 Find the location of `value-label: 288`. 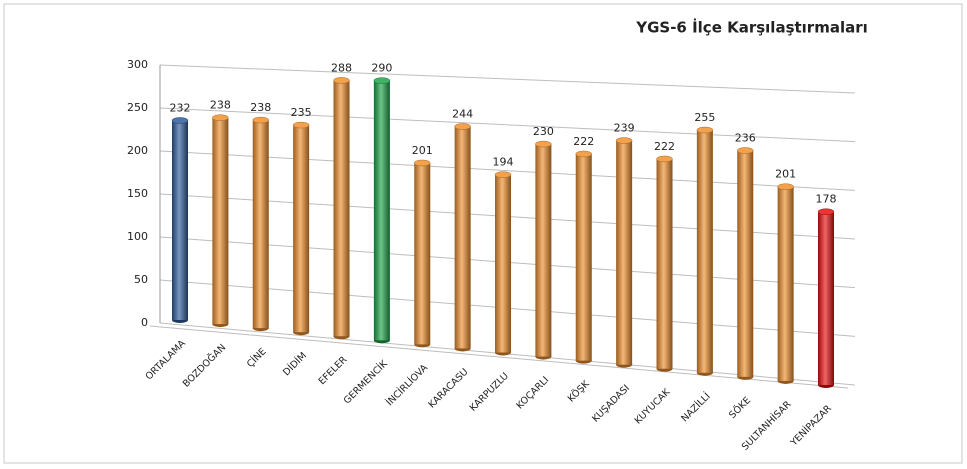

value-label: 288 is located at coordinates (341, 67).